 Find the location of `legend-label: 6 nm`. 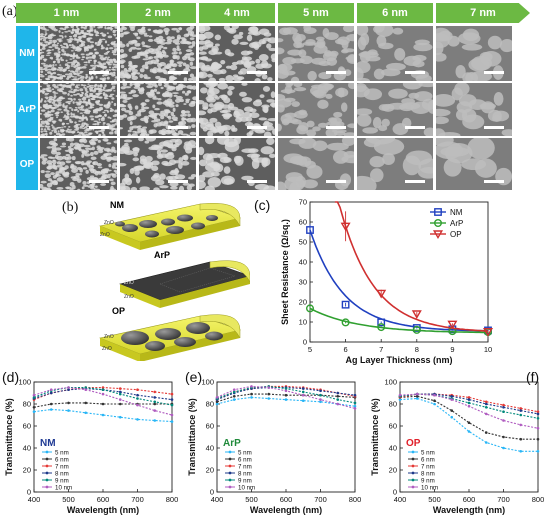

legend-label: 6 nm is located at coordinates (245, 459).